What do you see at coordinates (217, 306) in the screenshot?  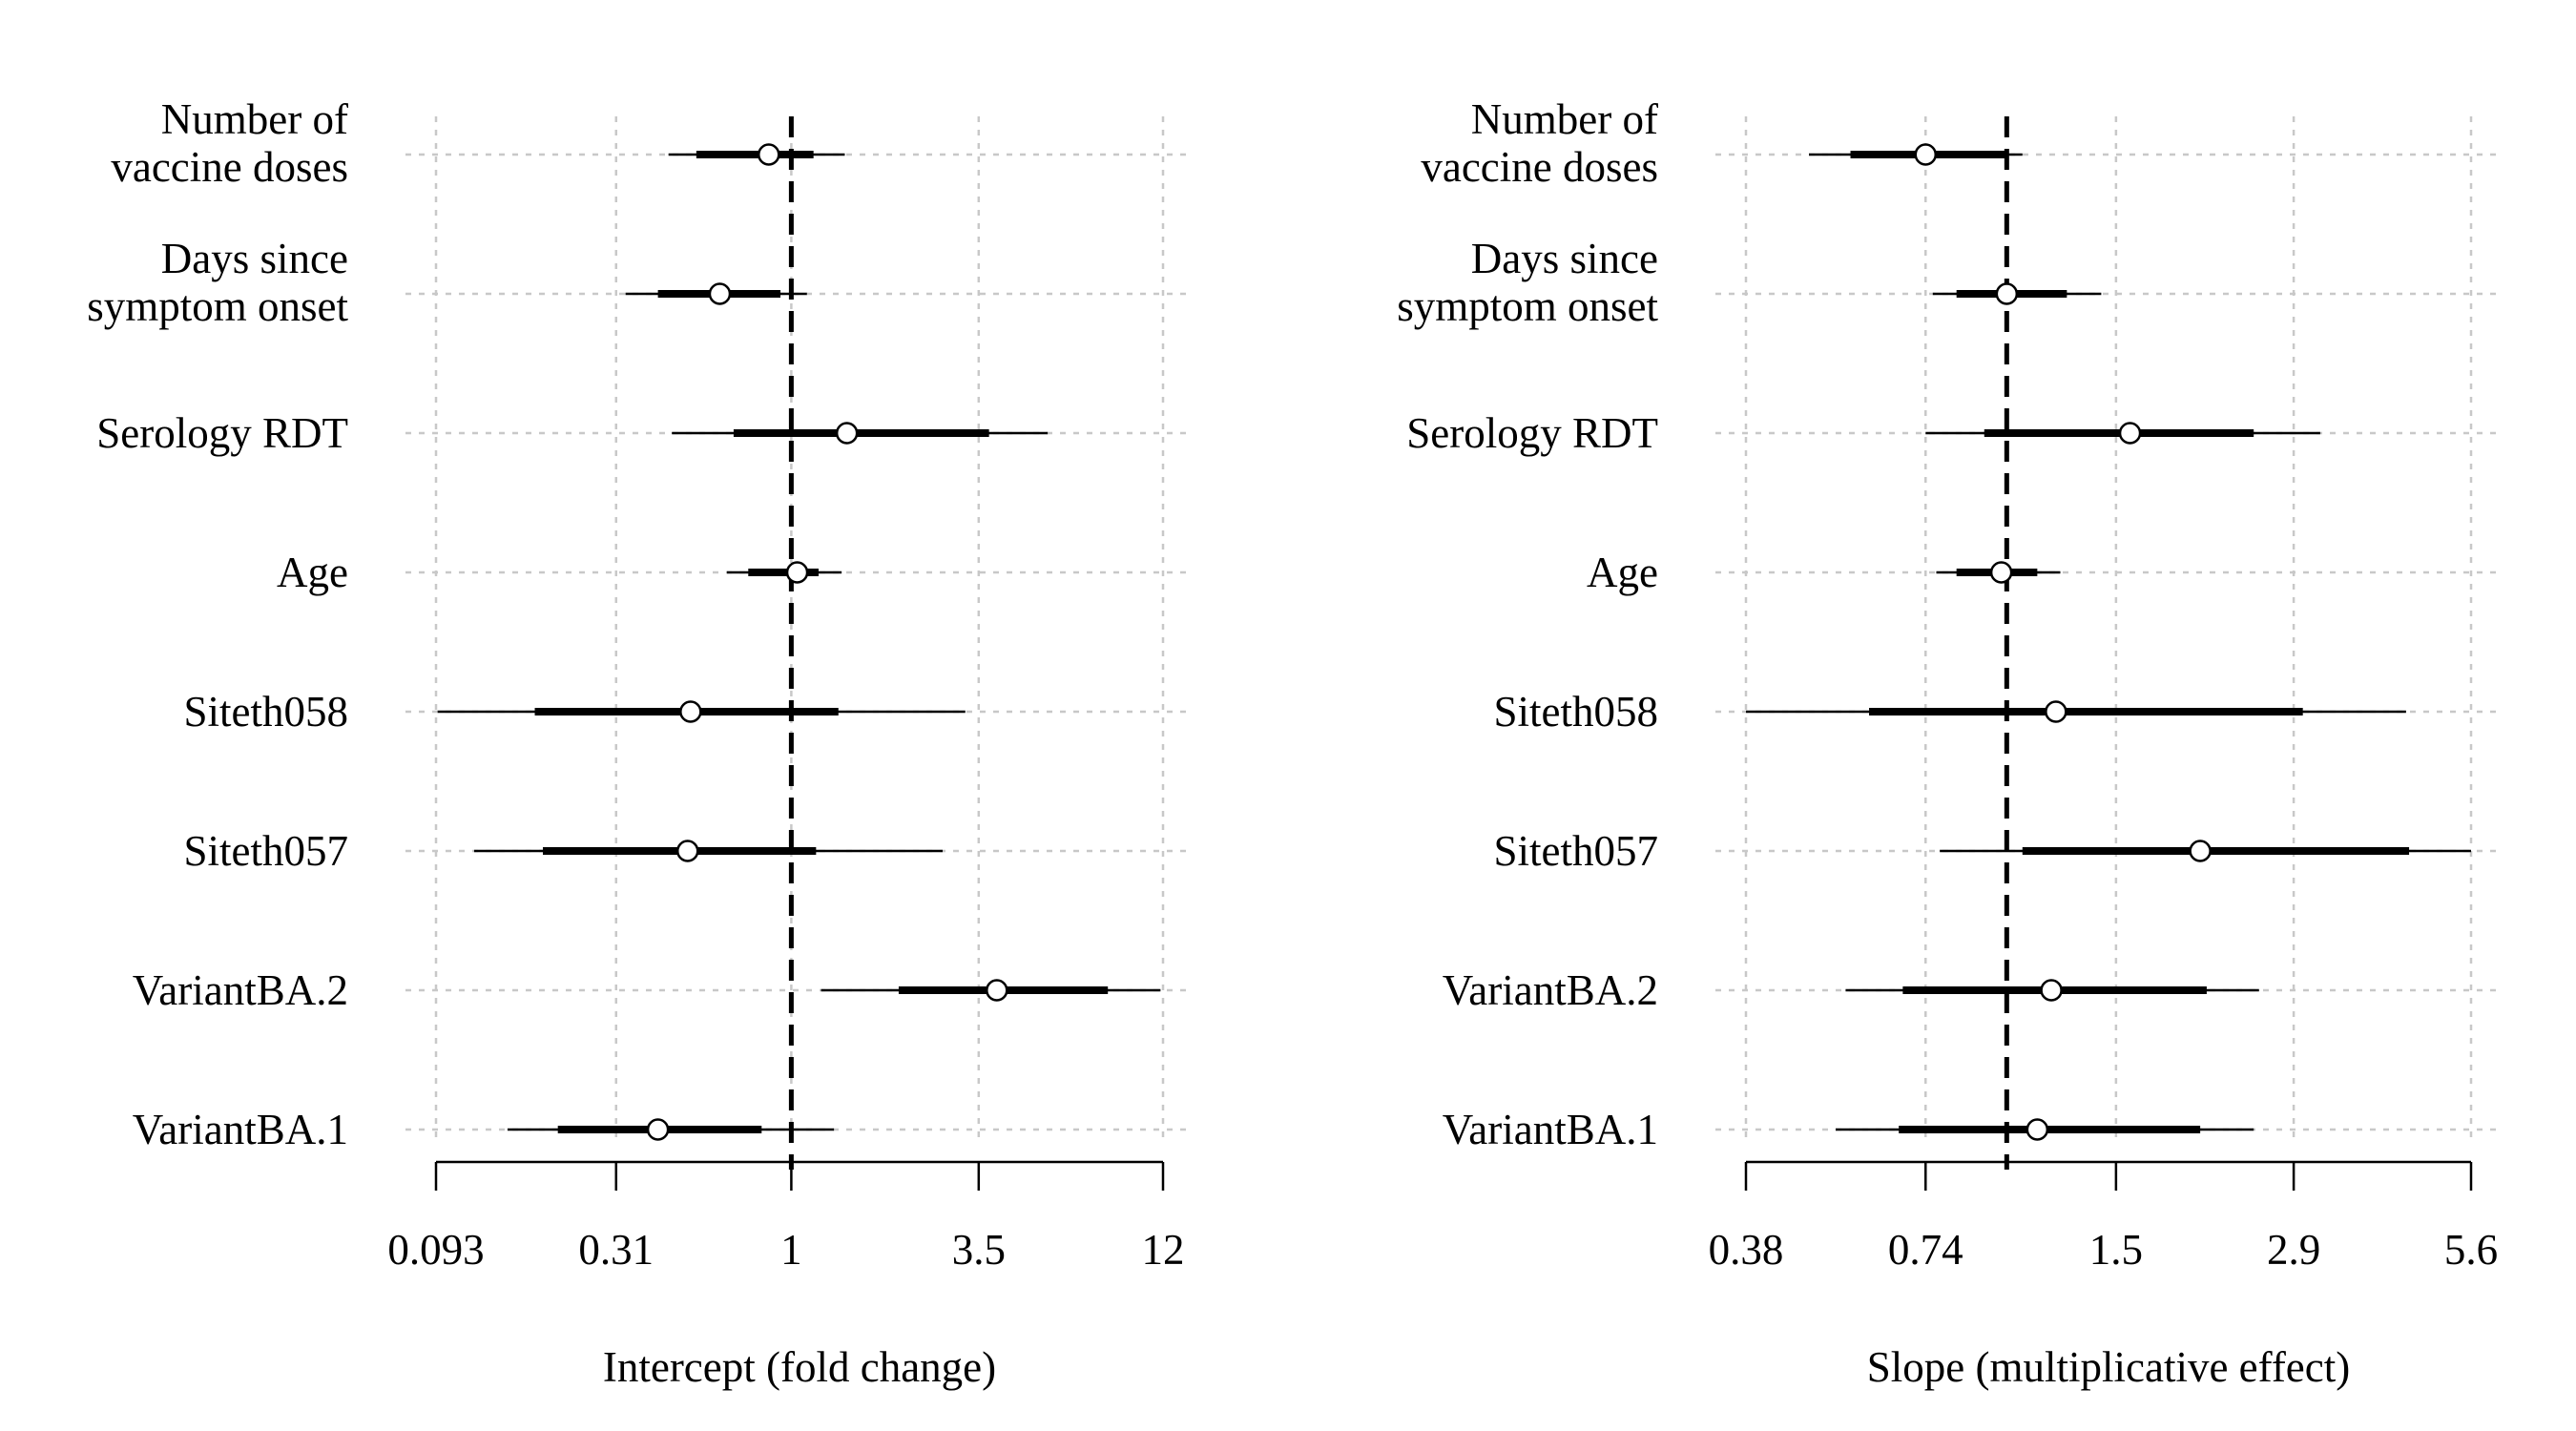 I see `intercept-row-label-1-line-1: symptom onset` at bounding box center [217, 306].